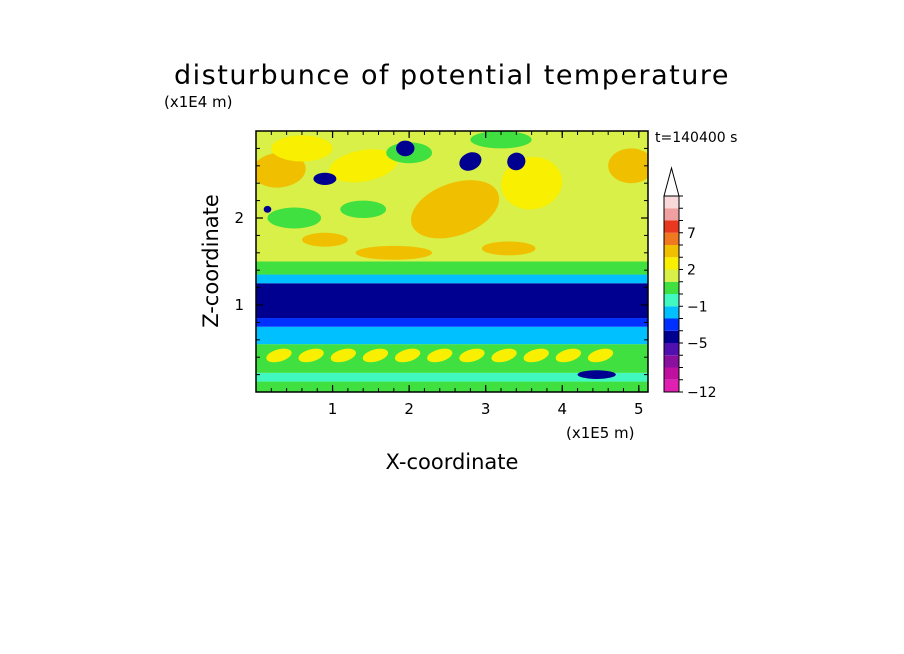  What do you see at coordinates (702, 393) in the screenshot?
I see `colorbar-label: −12` at bounding box center [702, 393].